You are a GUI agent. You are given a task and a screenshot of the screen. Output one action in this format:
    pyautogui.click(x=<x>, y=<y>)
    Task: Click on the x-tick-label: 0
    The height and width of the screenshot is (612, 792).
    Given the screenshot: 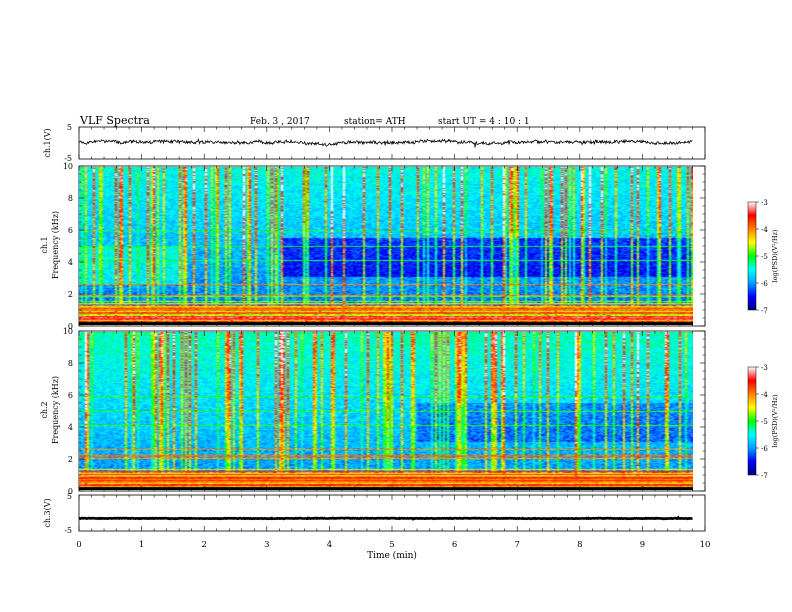 What is the action you would take?
    pyautogui.click(x=78, y=545)
    